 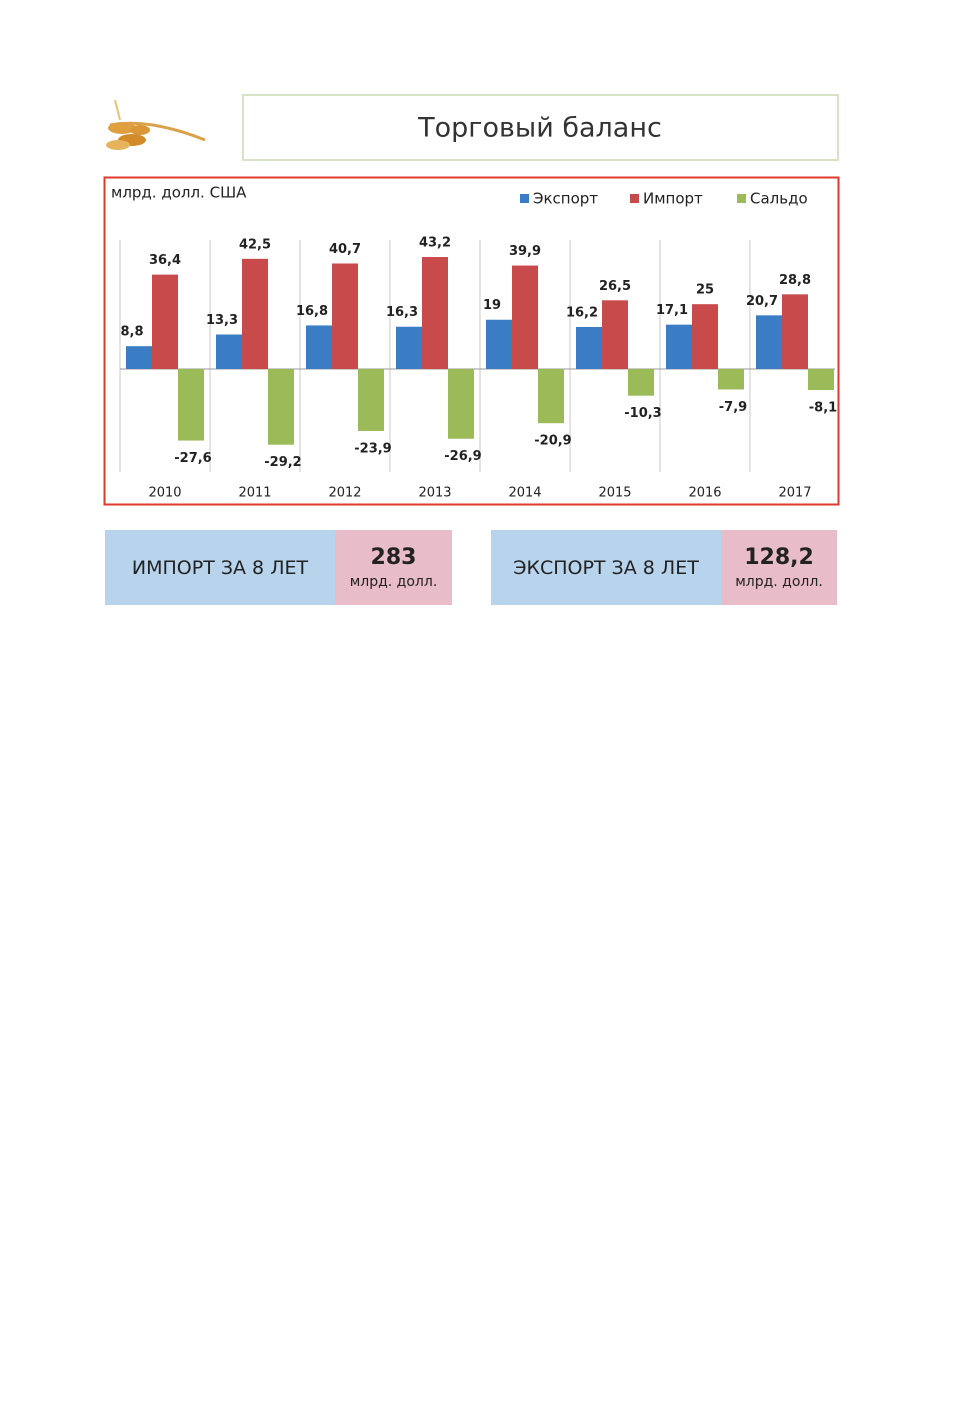 What do you see at coordinates (435, 243) in the screenshot?
I see `value-label: 43,2` at bounding box center [435, 243].